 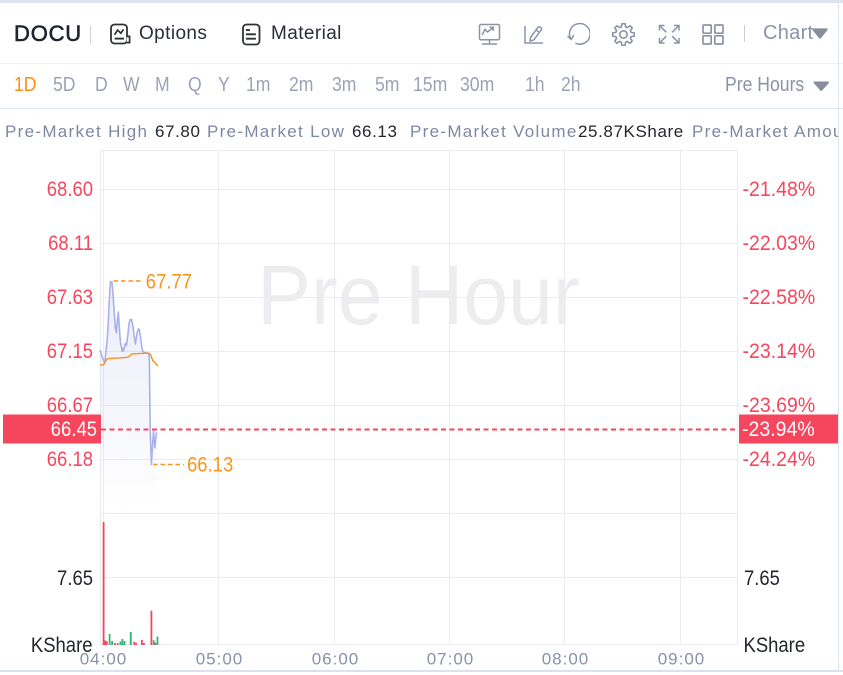 What do you see at coordinates (70, 351) in the screenshot?
I see `svg-text: 67.15` at bounding box center [70, 351].